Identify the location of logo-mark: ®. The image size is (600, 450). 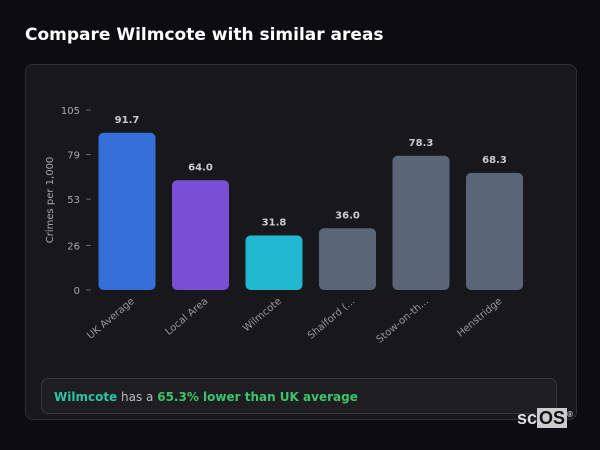
(570, 414).